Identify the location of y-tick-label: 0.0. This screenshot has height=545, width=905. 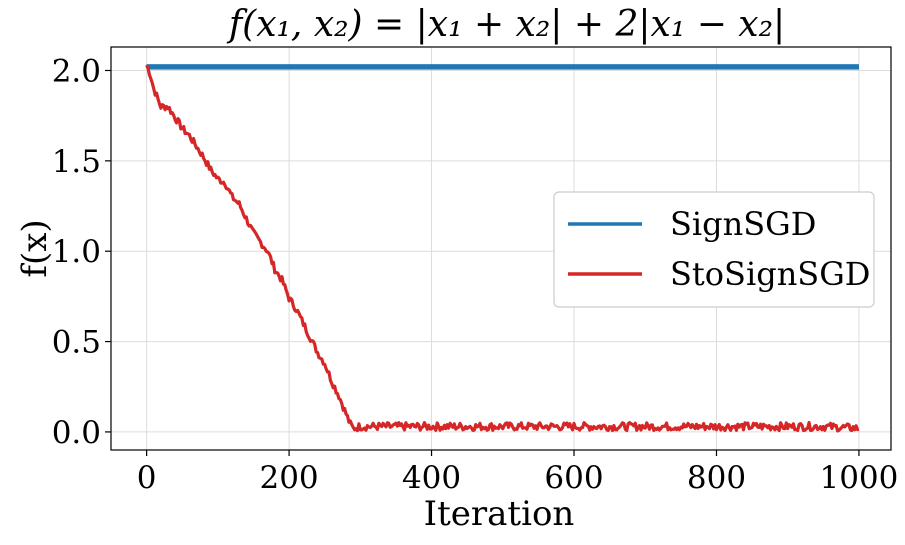
(76, 433).